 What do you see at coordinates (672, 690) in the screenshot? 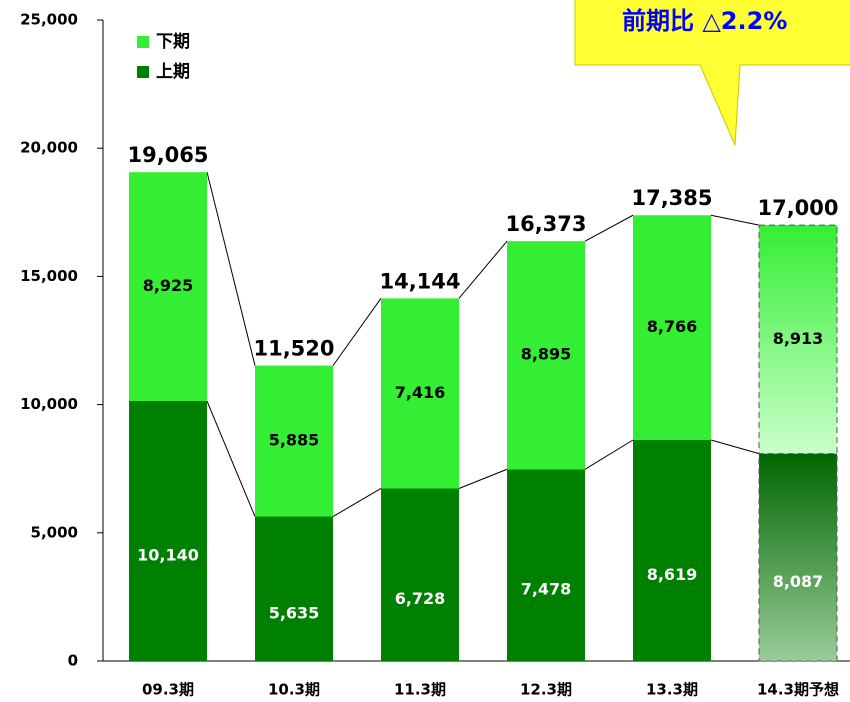
I see `x-tick-label: 13.3期` at bounding box center [672, 690].